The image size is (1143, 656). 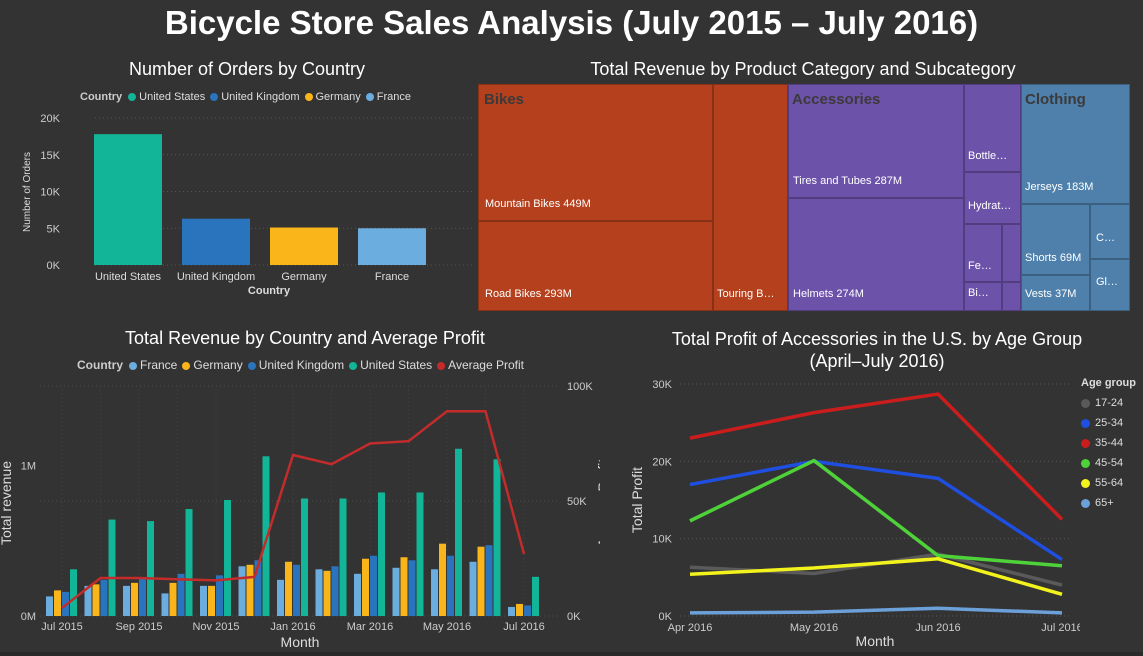 What do you see at coordinates (836, 99) in the screenshot?
I see `treemap-group-label: Accessories` at bounding box center [836, 99].